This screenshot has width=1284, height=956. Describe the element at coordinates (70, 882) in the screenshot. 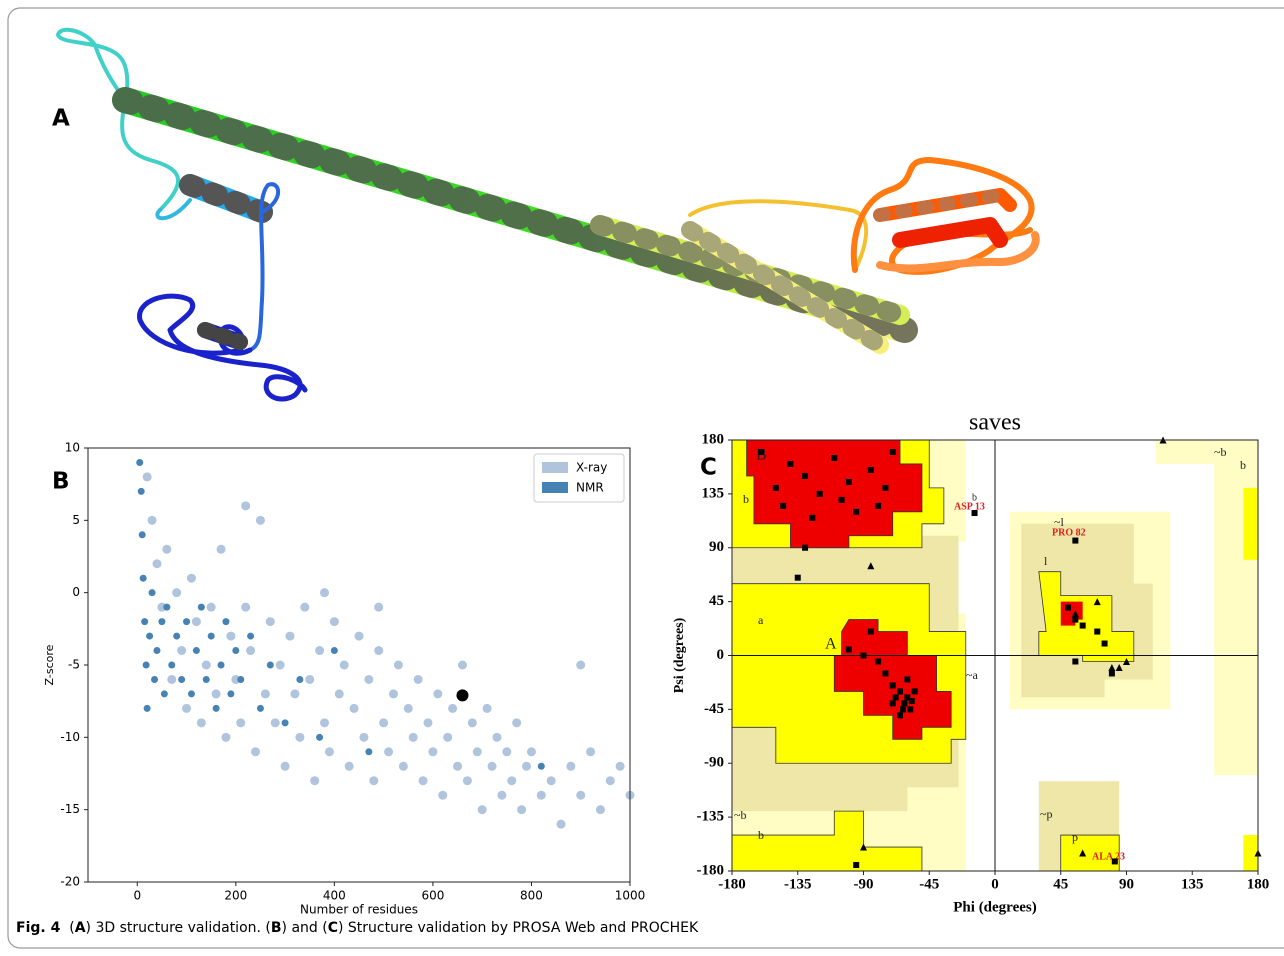

I see `y-tick-label: -20` at that location.